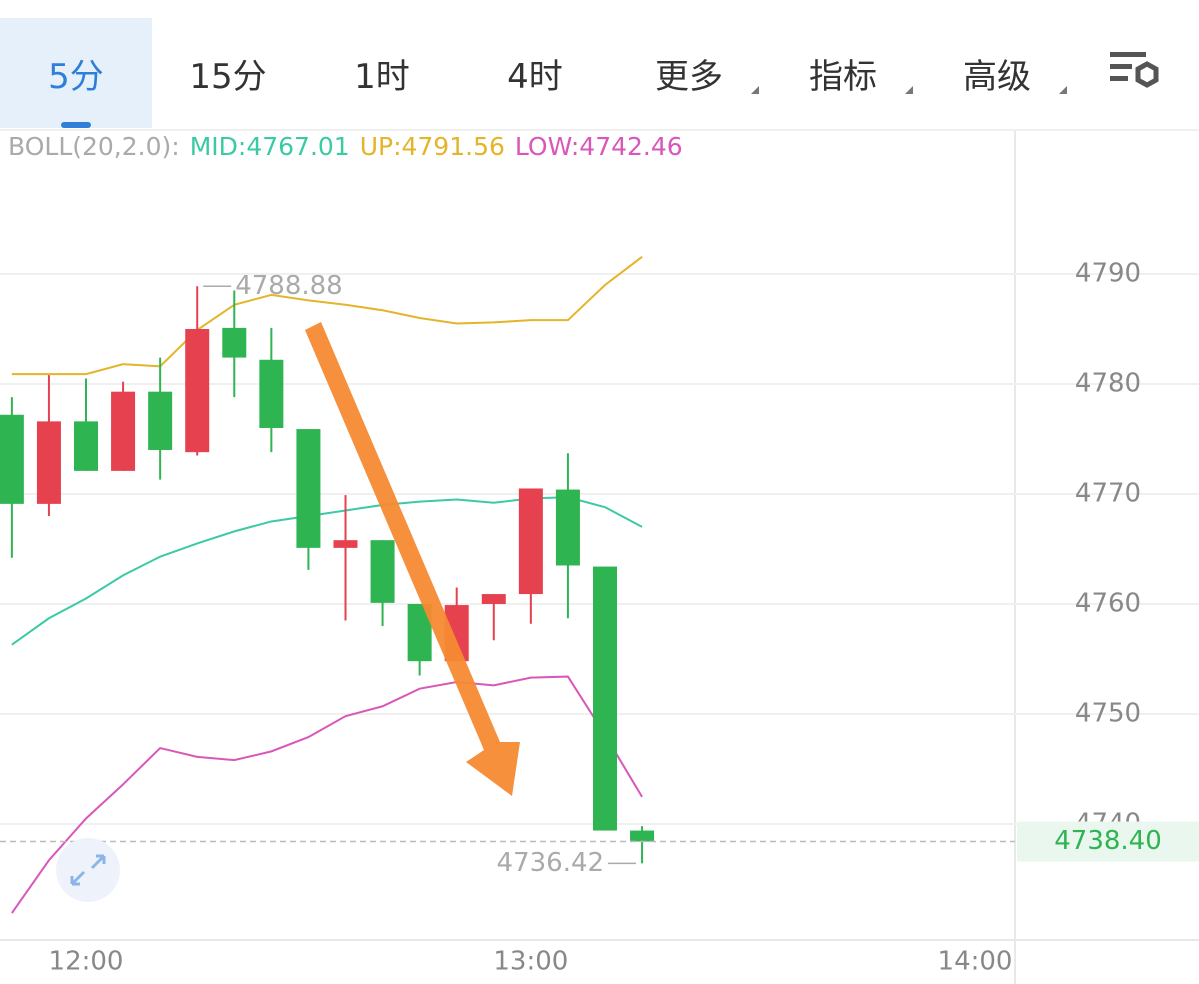 Image resolution: width=1199 pixels, height=984 pixels. I want to click on y-tick-label: 4780, so click(1108, 383).